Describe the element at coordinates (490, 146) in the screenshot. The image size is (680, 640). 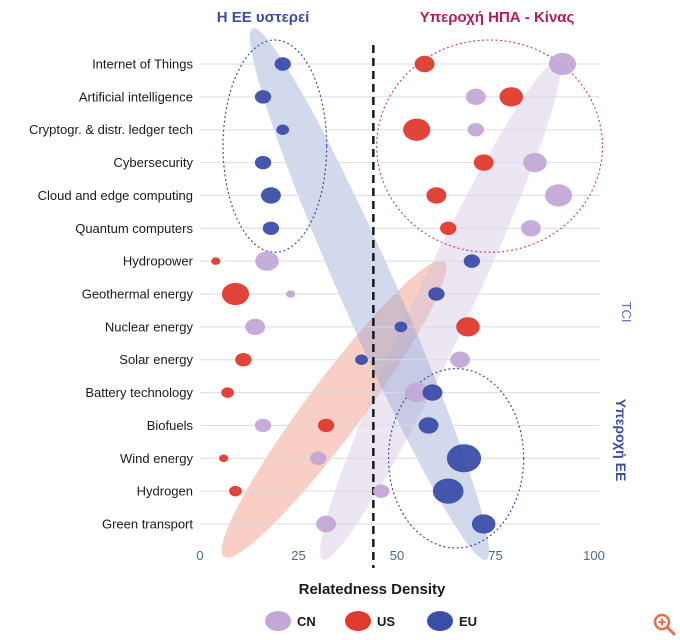
I see `ellipse-us-cn-lead` at that location.